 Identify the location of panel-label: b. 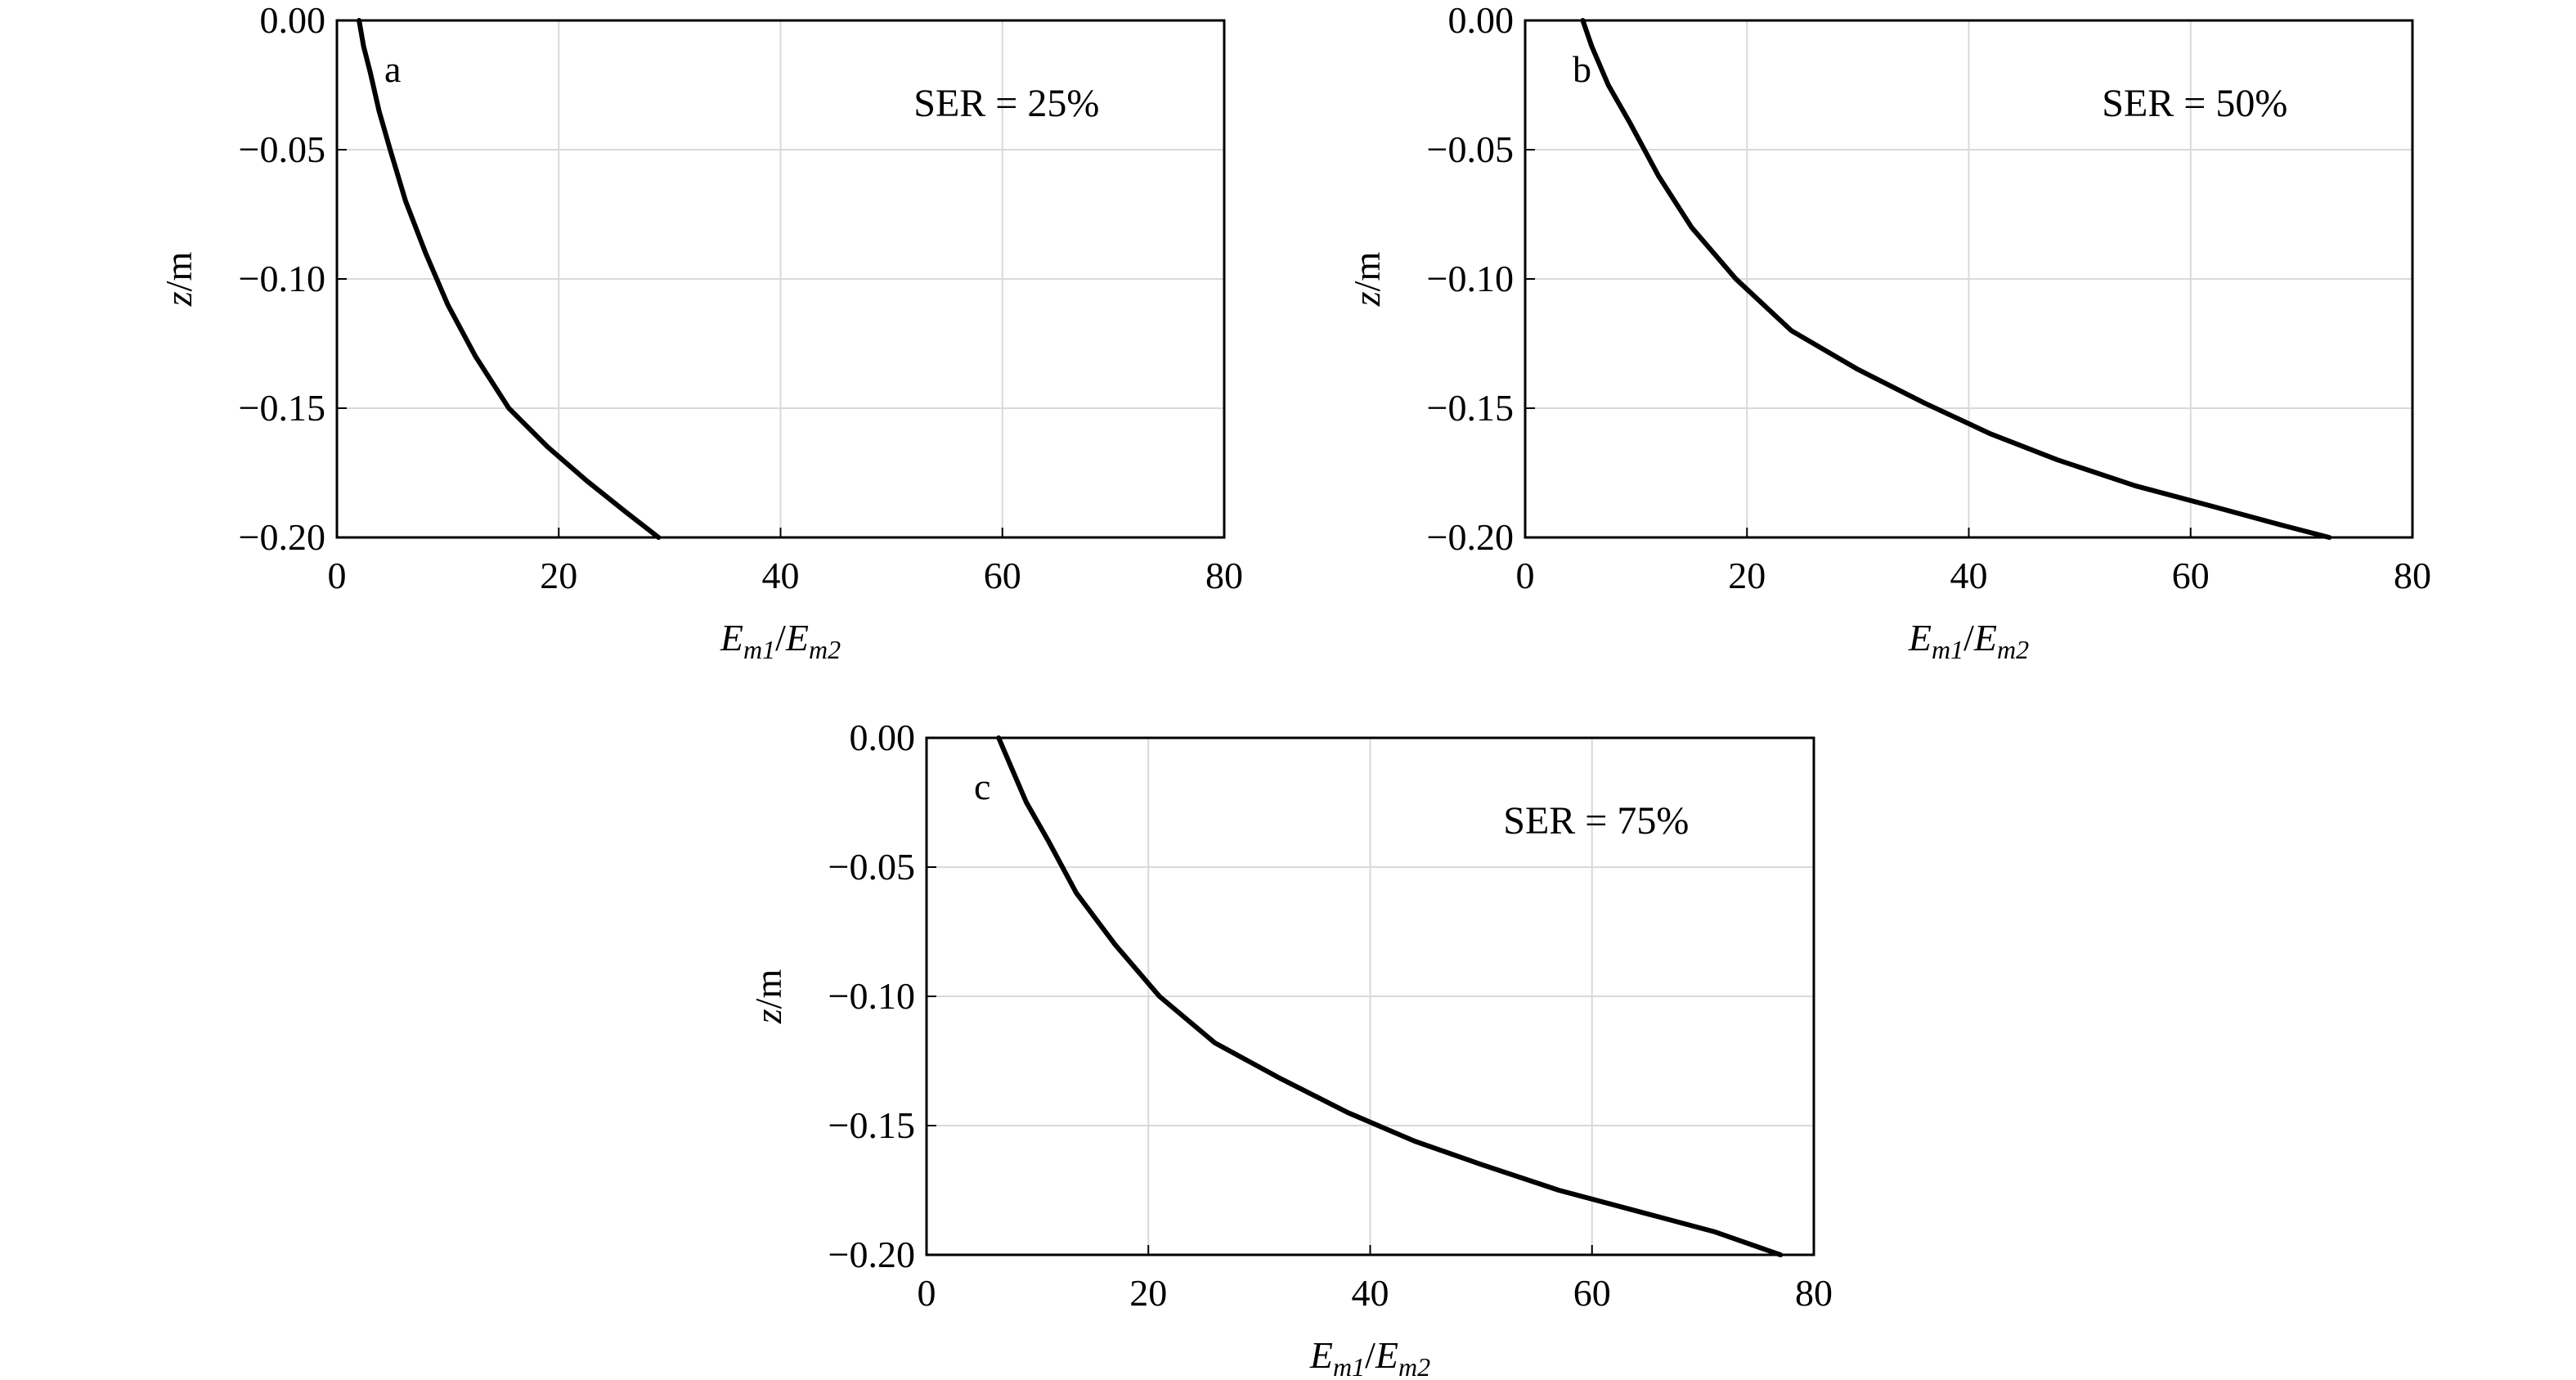
(1582, 69).